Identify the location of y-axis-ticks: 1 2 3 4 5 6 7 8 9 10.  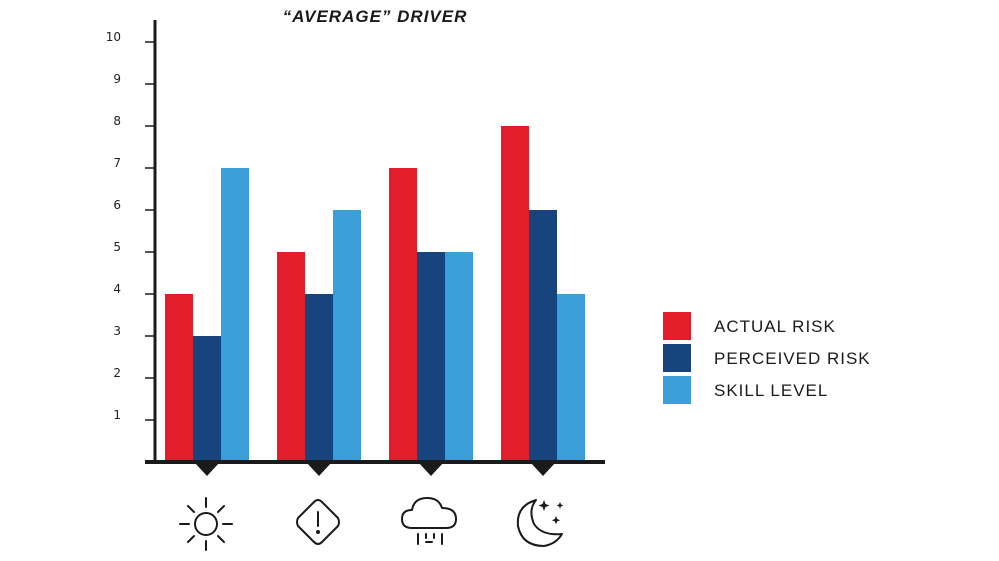
(130, 226).